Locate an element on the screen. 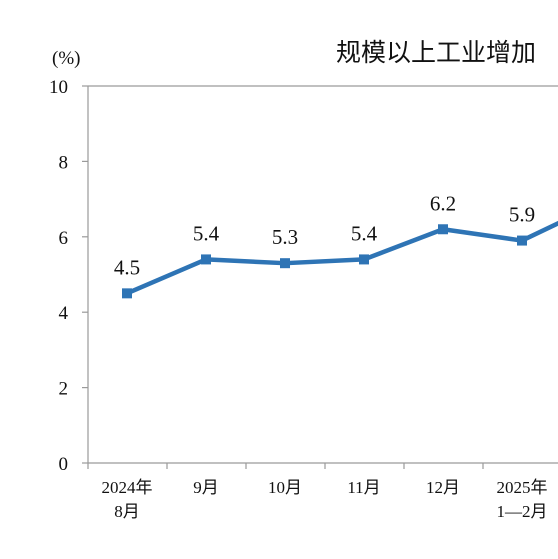 The width and height of the screenshot is (558, 559). x-tick-label: 2025年 is located at coordinates (522, 487).